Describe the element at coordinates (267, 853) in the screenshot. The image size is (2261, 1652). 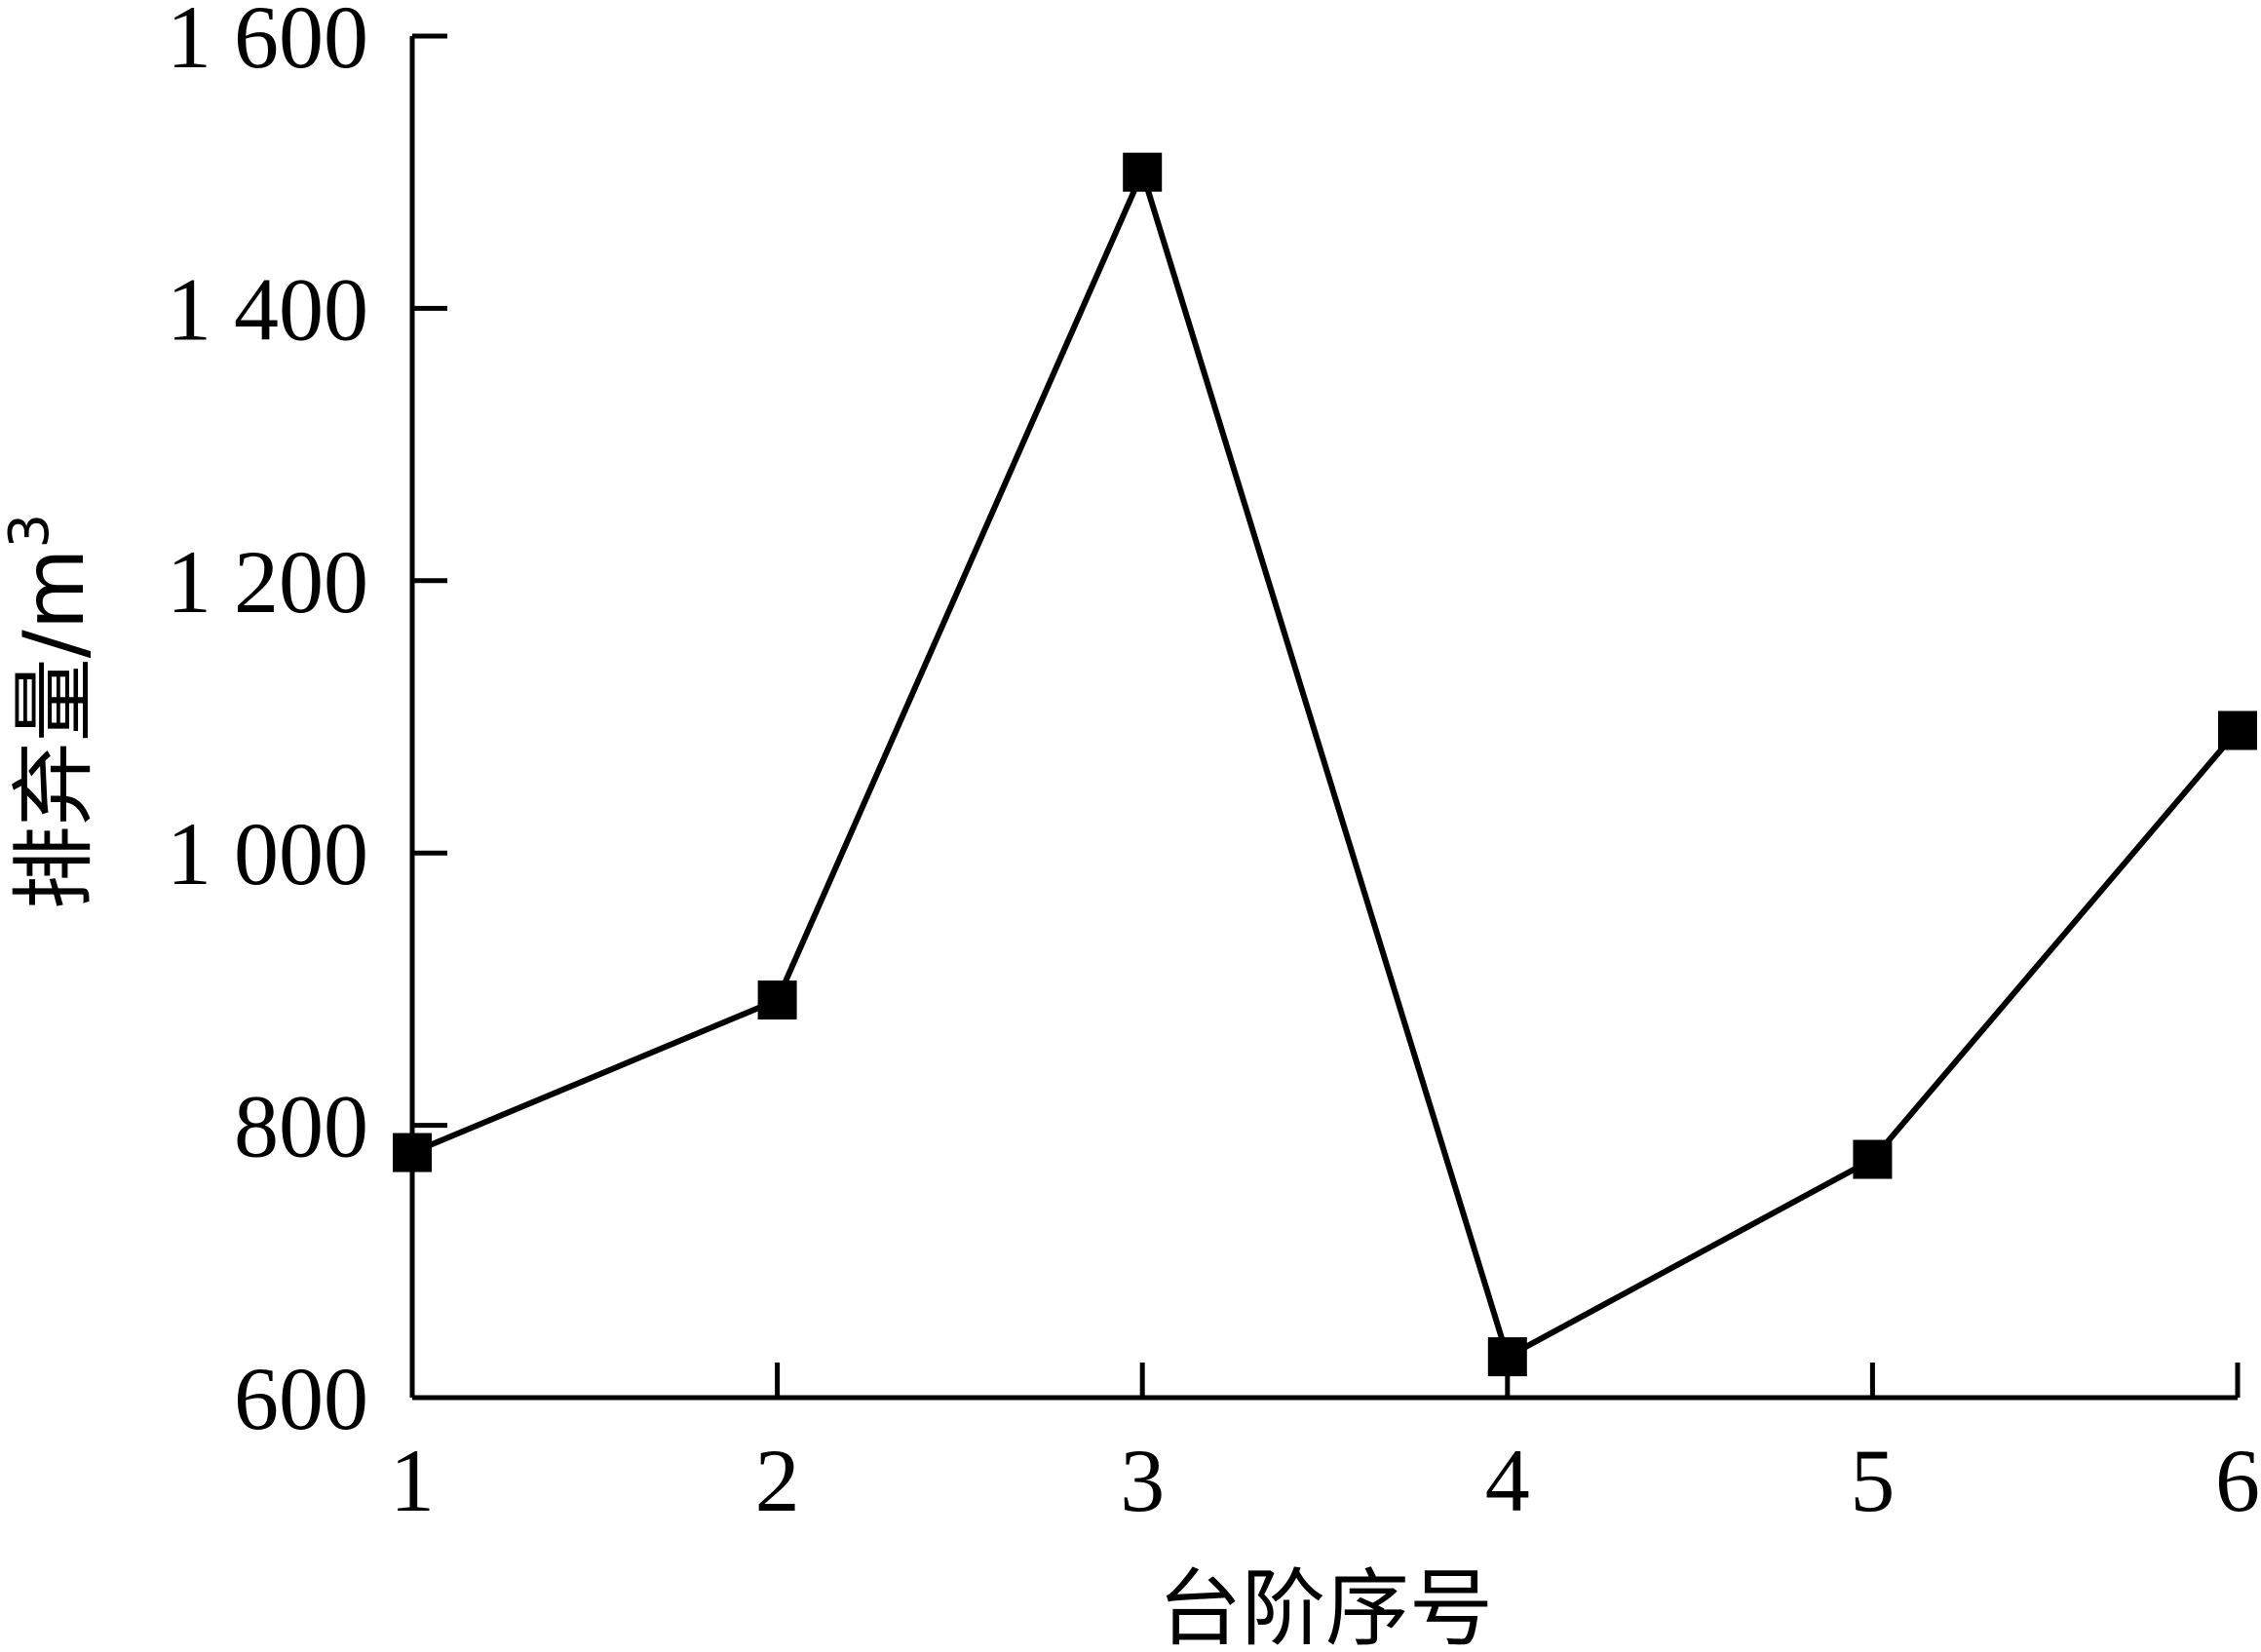
I see `y-tick-label: 1 000` at that location.